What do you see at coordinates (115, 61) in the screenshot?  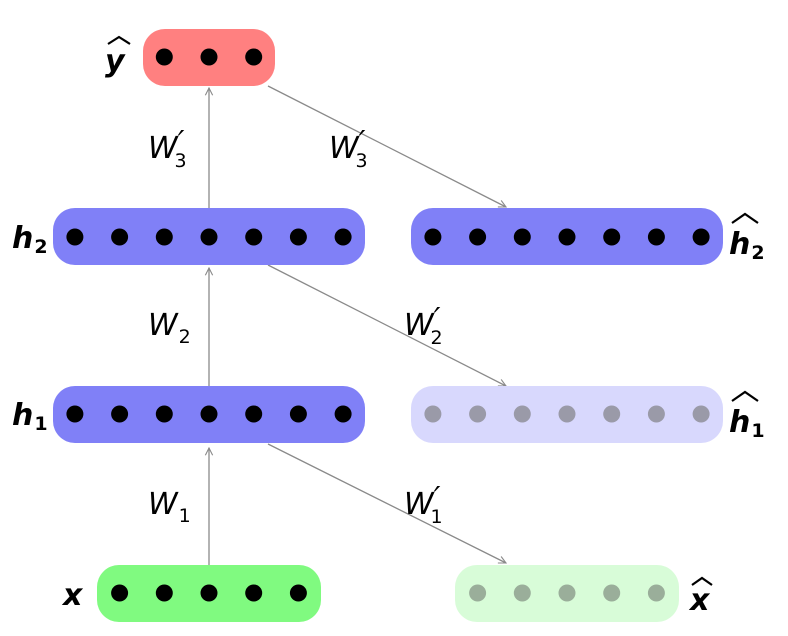 I see `label-y-hat-text: y` at bounding box center [115, 61].